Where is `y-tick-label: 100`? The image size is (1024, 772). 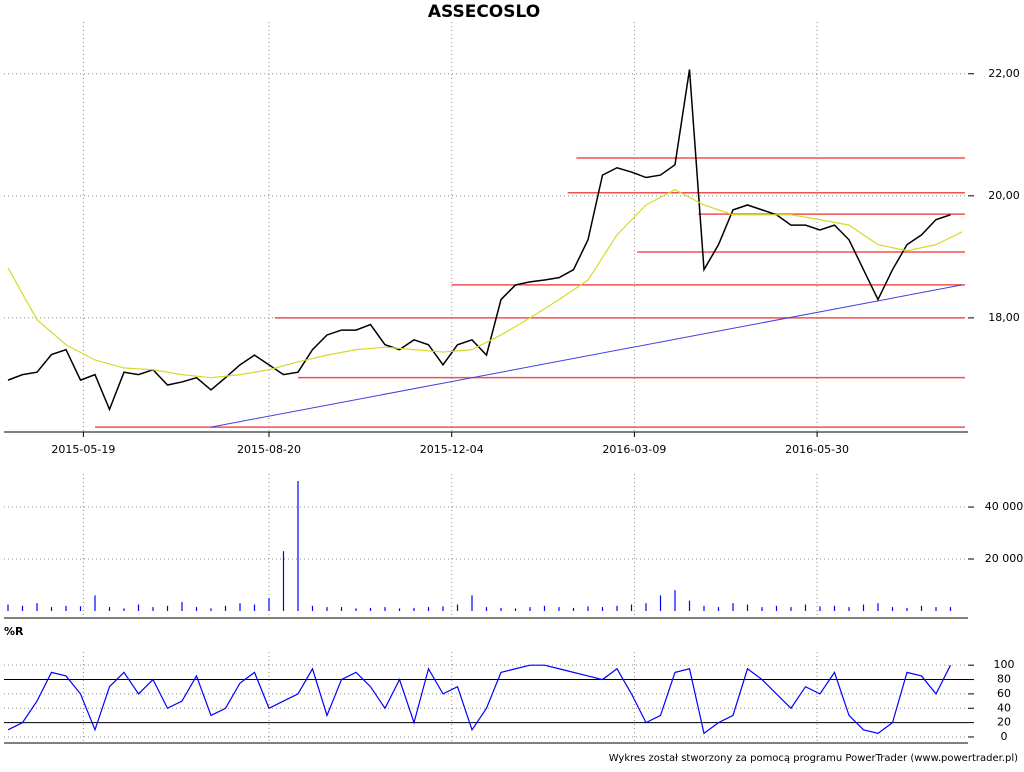
y-tick-label: 100 is located at coordinates (1004, 664).